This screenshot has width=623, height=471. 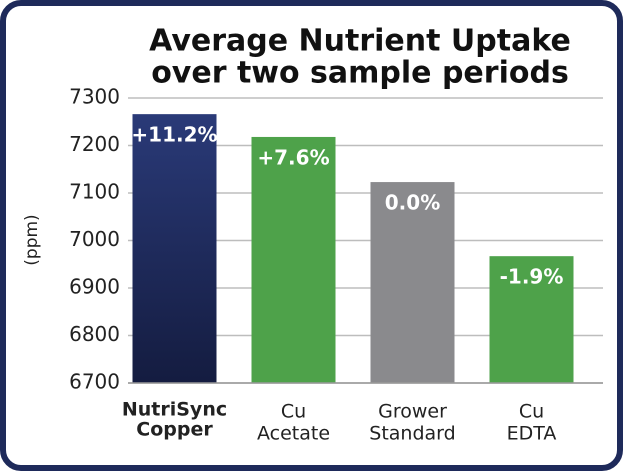 I want to click on x-tick-label: NutriSync, so click(x=174, y=410).